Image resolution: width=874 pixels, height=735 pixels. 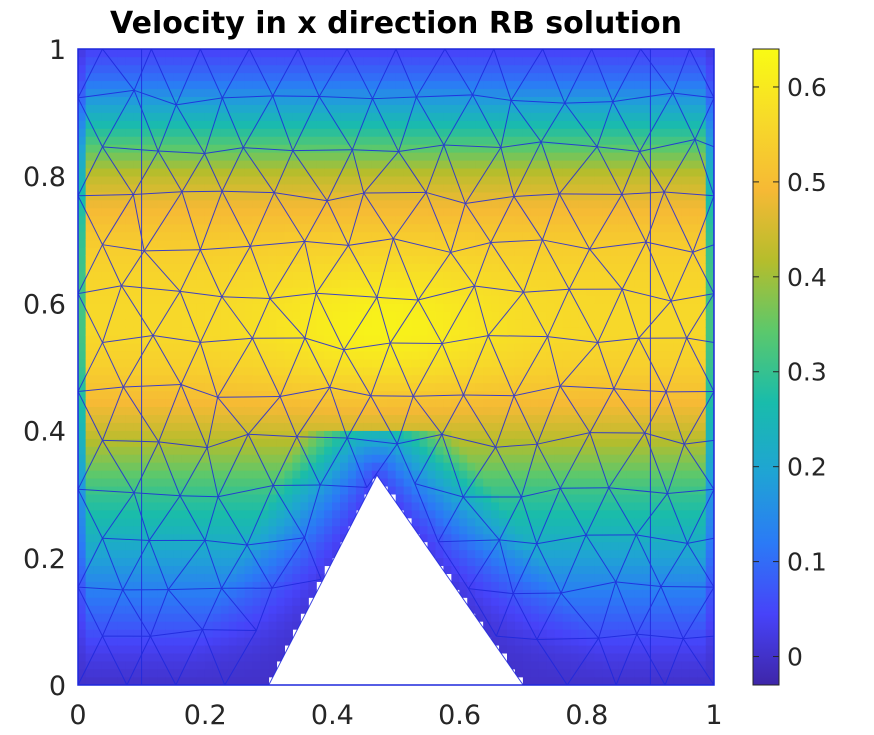 What do you see at coordinates (396, 23) in the screenshot?
I see `chart-title: Velocity in x direction RB solution` at bounding box center [396, 23].